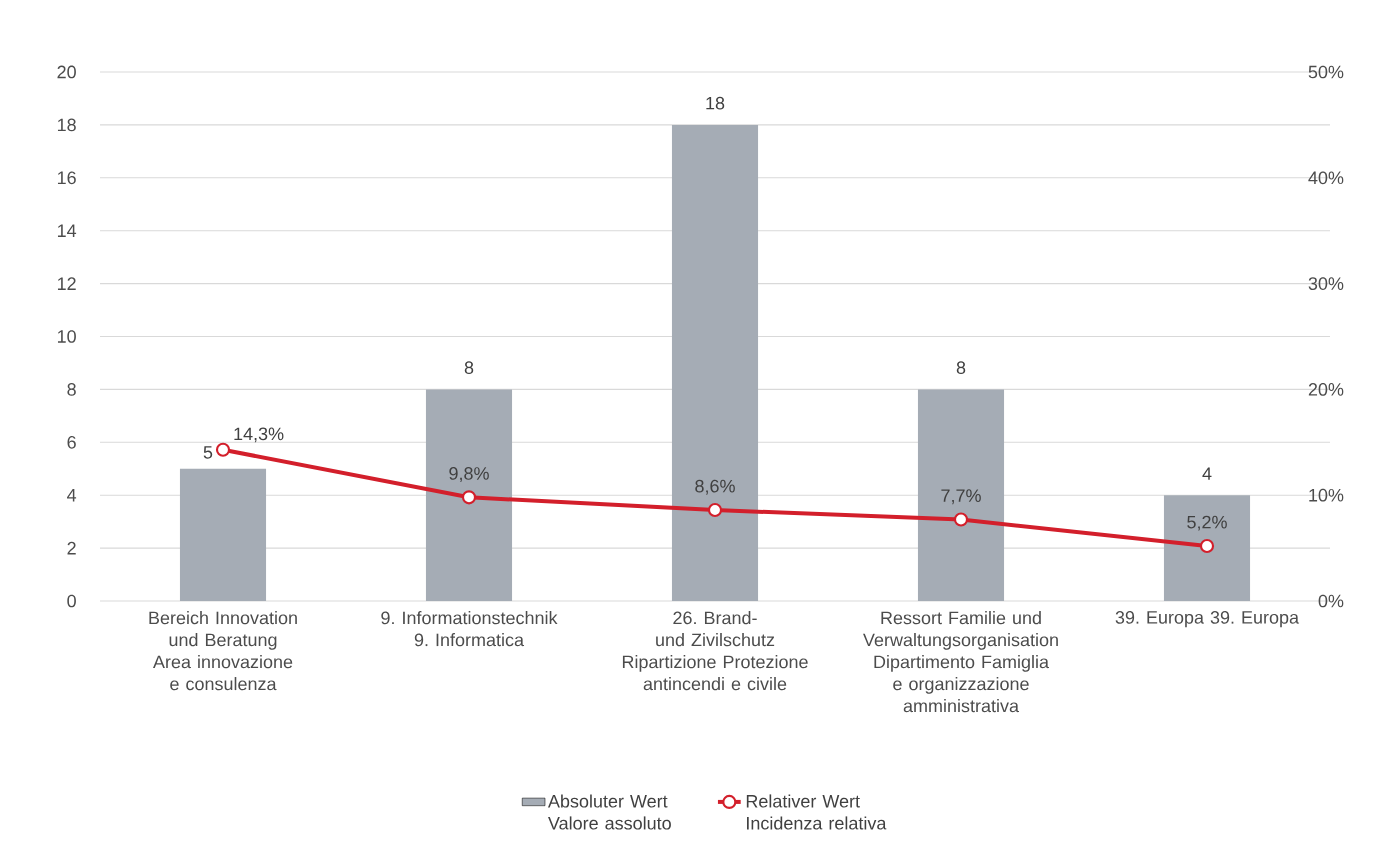 The image size is (1399, 854). What do you see at coordinates (816, 812) in the screenshot?
I see `legend-label: Relativer Wert Incidenza relativa` at bounding box center [816, 812].